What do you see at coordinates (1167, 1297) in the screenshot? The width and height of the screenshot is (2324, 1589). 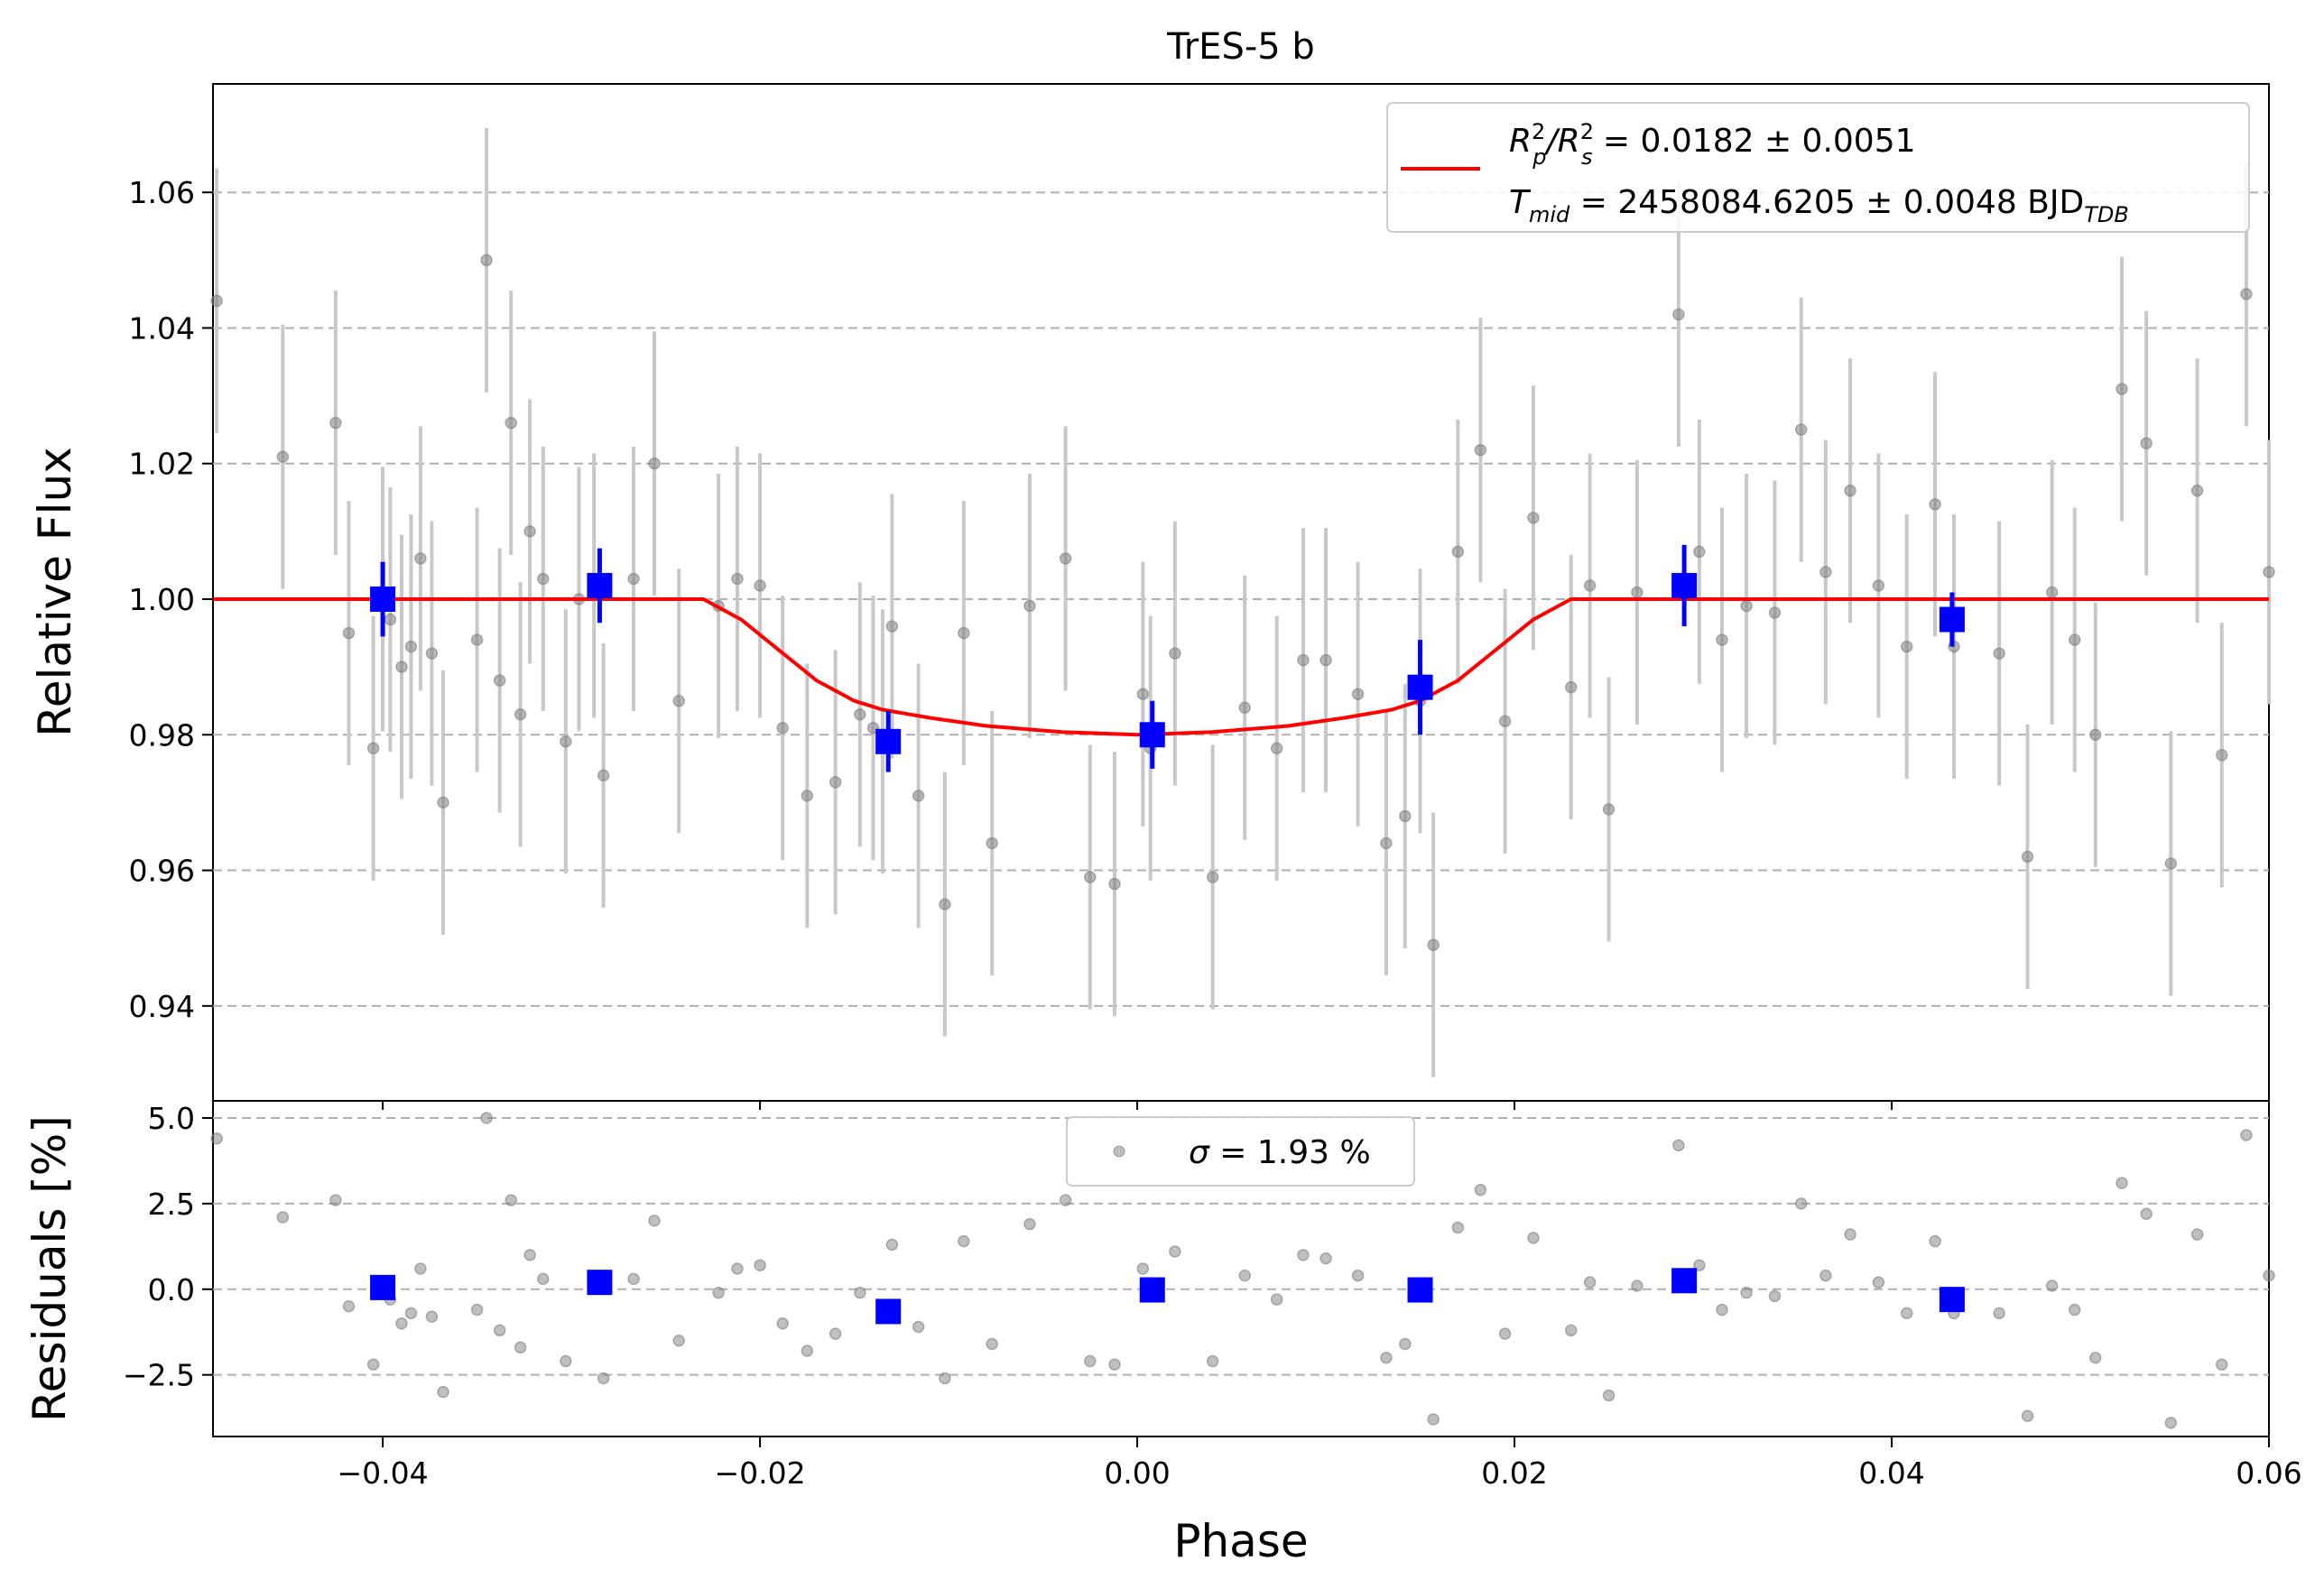 I see `residuals-binned-points` at bounding box center [1167, 1297].